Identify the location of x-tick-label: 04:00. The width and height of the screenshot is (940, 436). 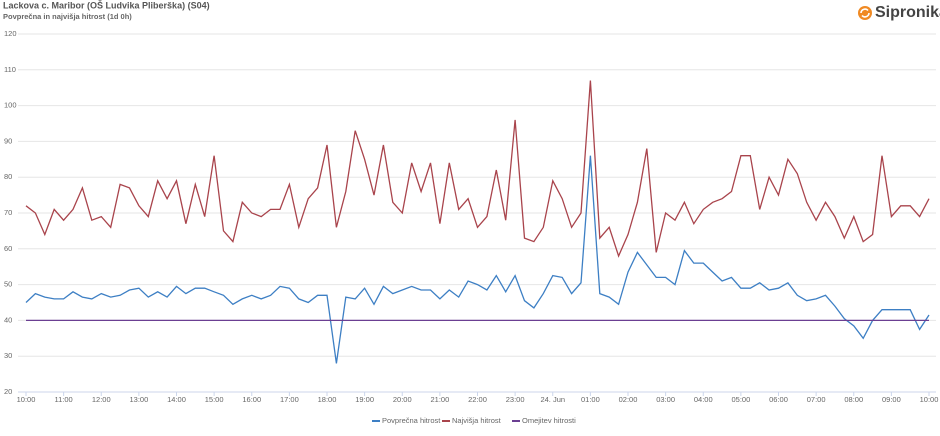
(703, 399).